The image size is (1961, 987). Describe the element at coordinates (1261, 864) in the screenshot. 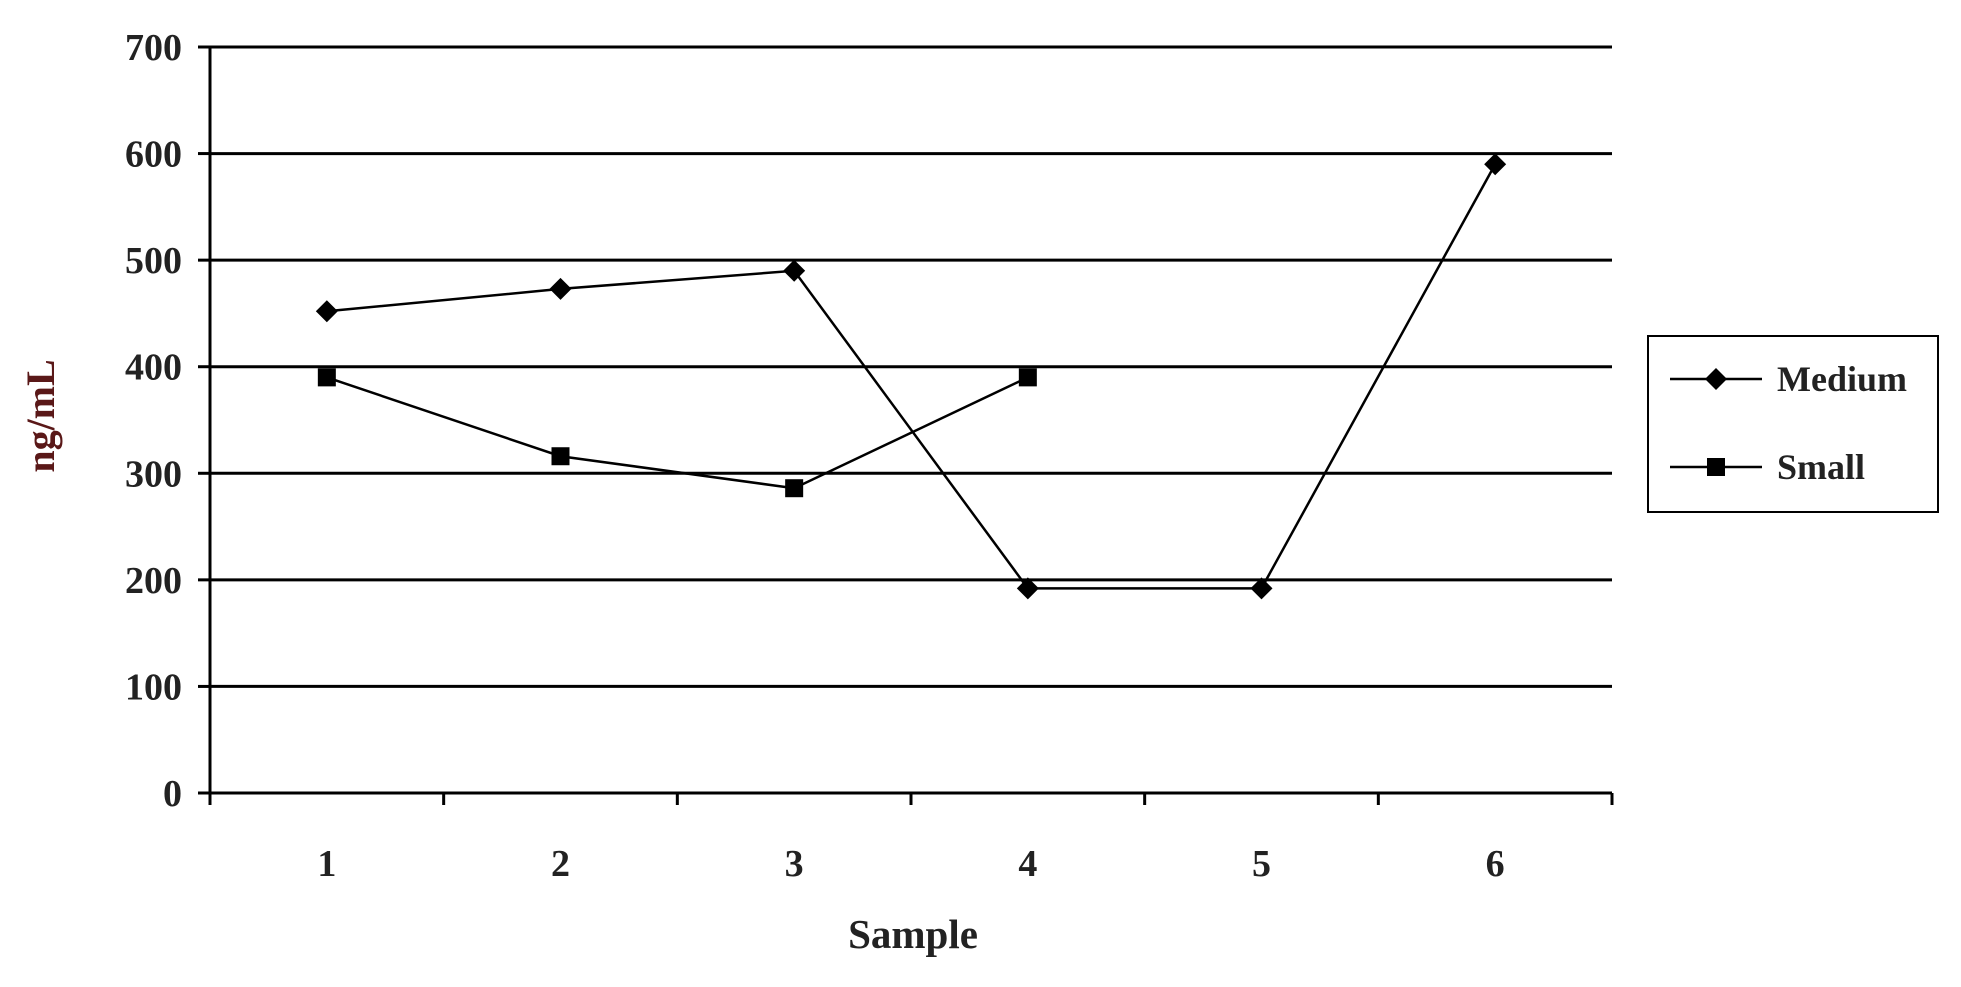

I see `x-tick-label: 5` at that location.